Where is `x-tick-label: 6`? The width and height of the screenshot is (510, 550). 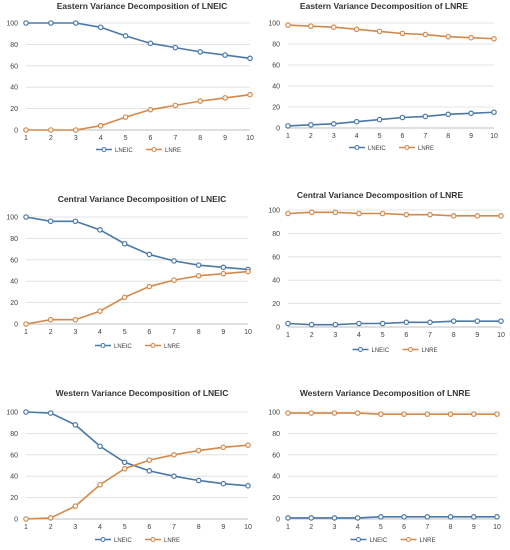 x-tick-label: 6 is located at coordinates (406, 335).